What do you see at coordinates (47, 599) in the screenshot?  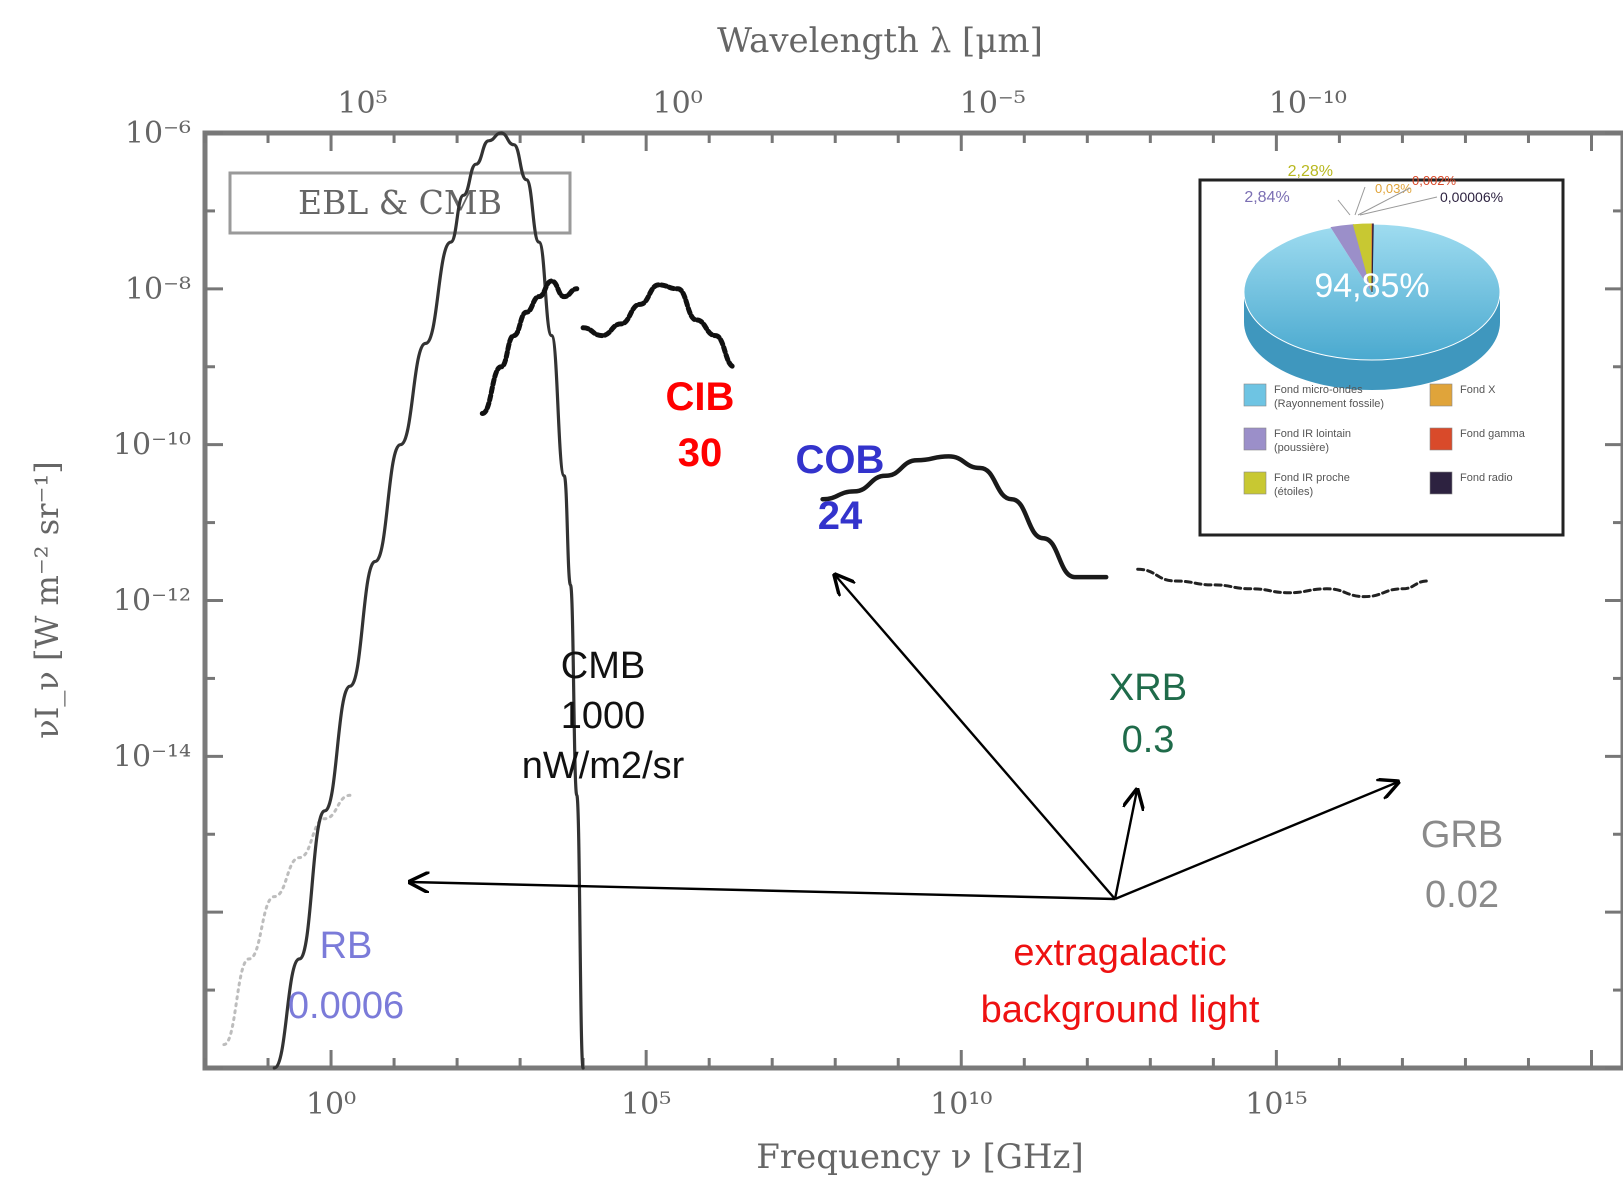 I see `y-axis-title: νI_ν [W m⁻² sr⁻¹]` at bounding box center [47, 599].